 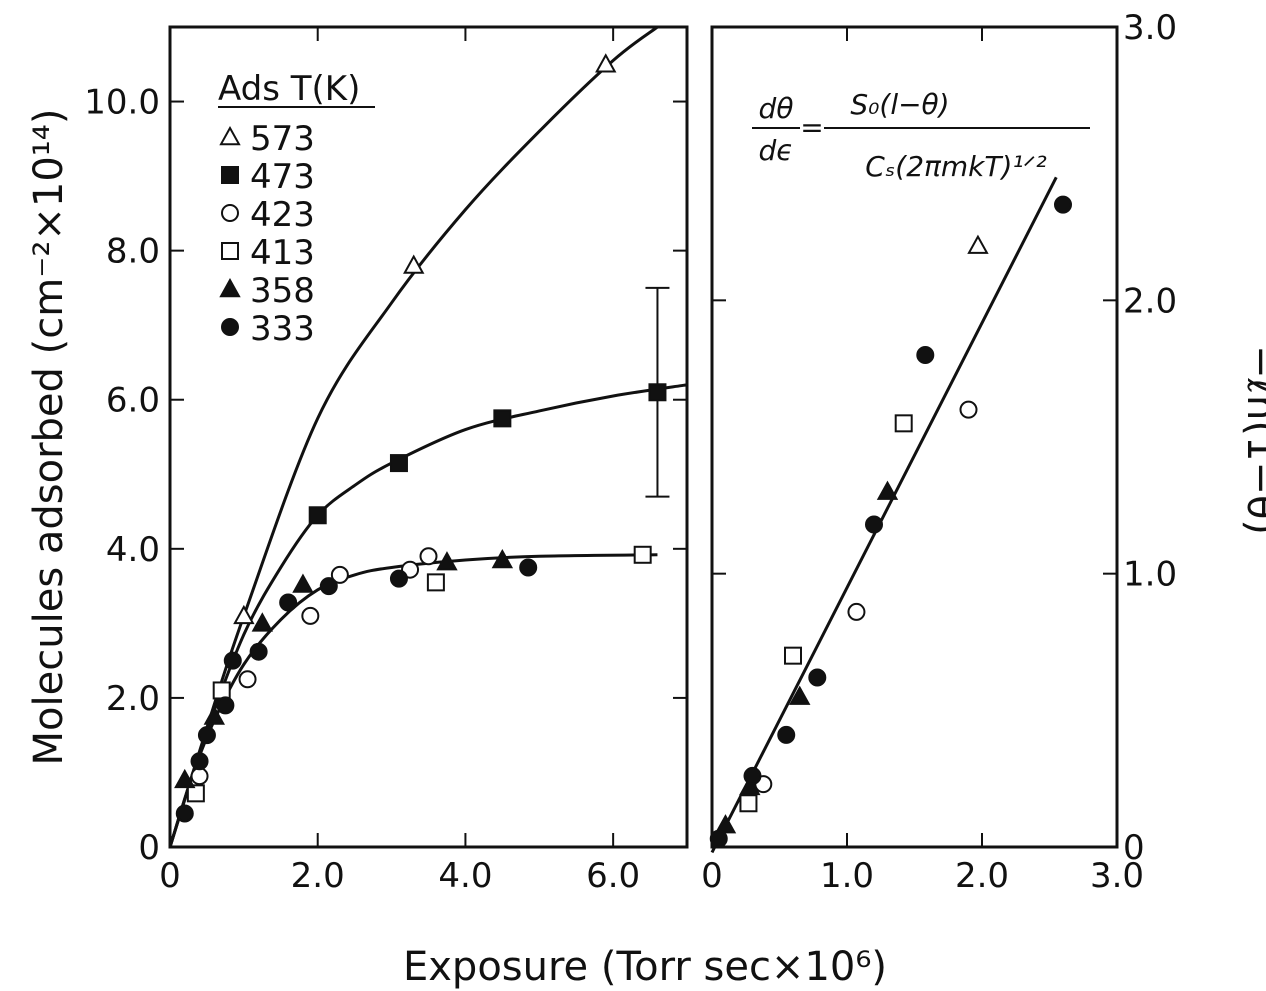 What do you see at coordinates (282, 253) in the screenshot?
I see `legend-label: 413` at bounding box center [282, 253].